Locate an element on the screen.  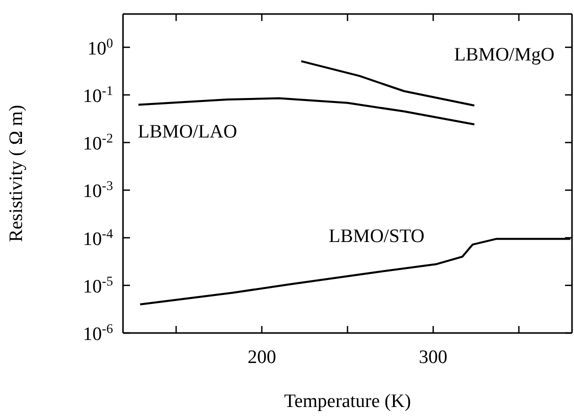
series-label: LBMO/LAO is located at coordinates (188, 132).